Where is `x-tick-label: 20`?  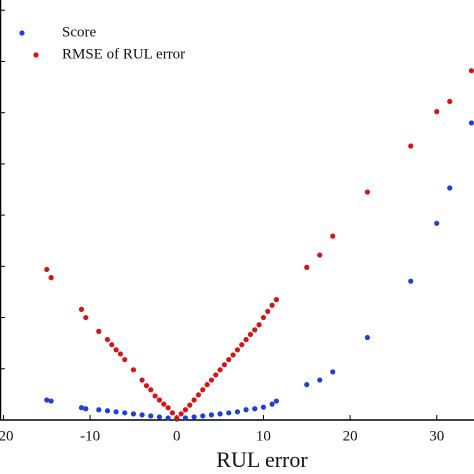
x-tick-label: 20 is located at coordinates (350, 436).